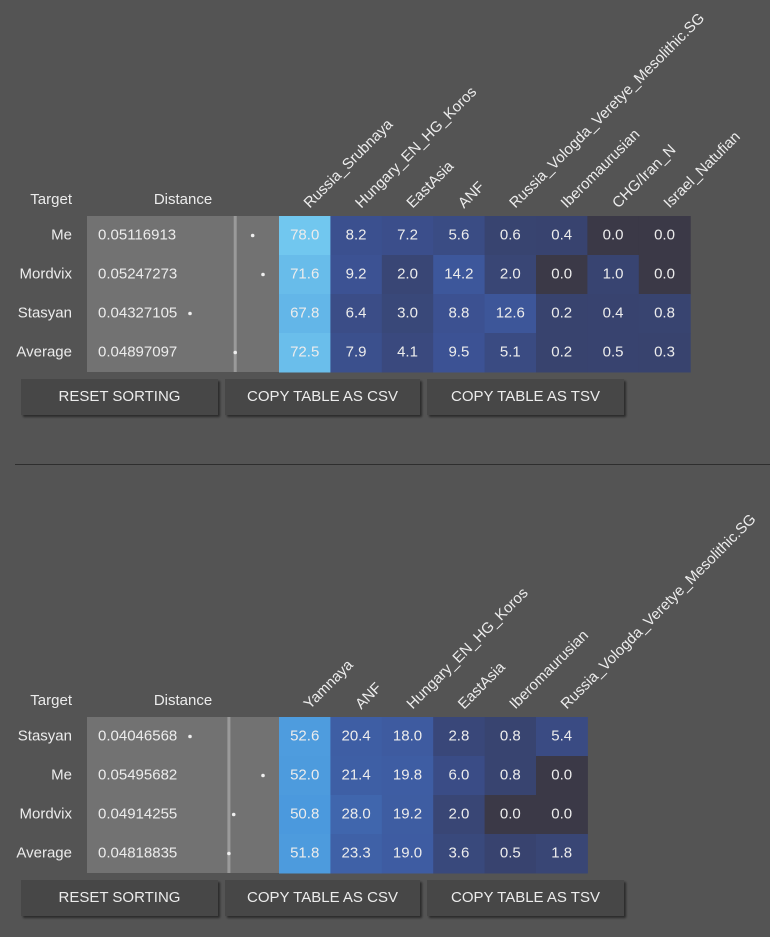 The height and width of the screenshot is (937, 770). Describe the element at coordinates (45, 312) in the screenshot. I see `row-target: Stasyan` at that location.